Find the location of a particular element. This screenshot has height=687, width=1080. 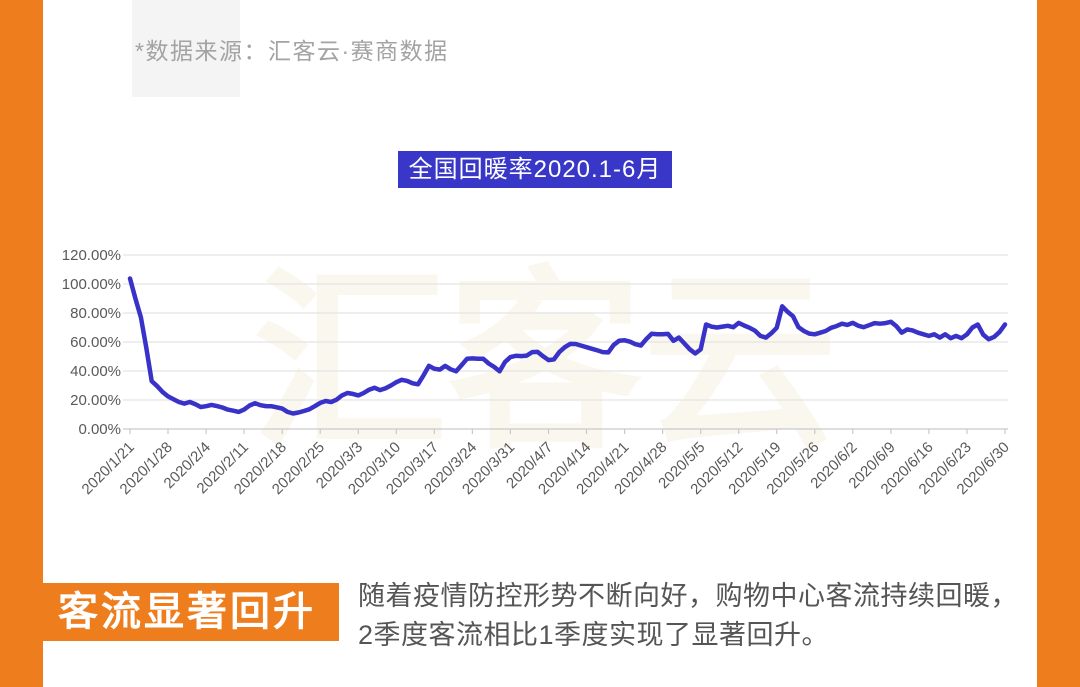

svg-text: 60.00% is located at coordinates (95, 342).